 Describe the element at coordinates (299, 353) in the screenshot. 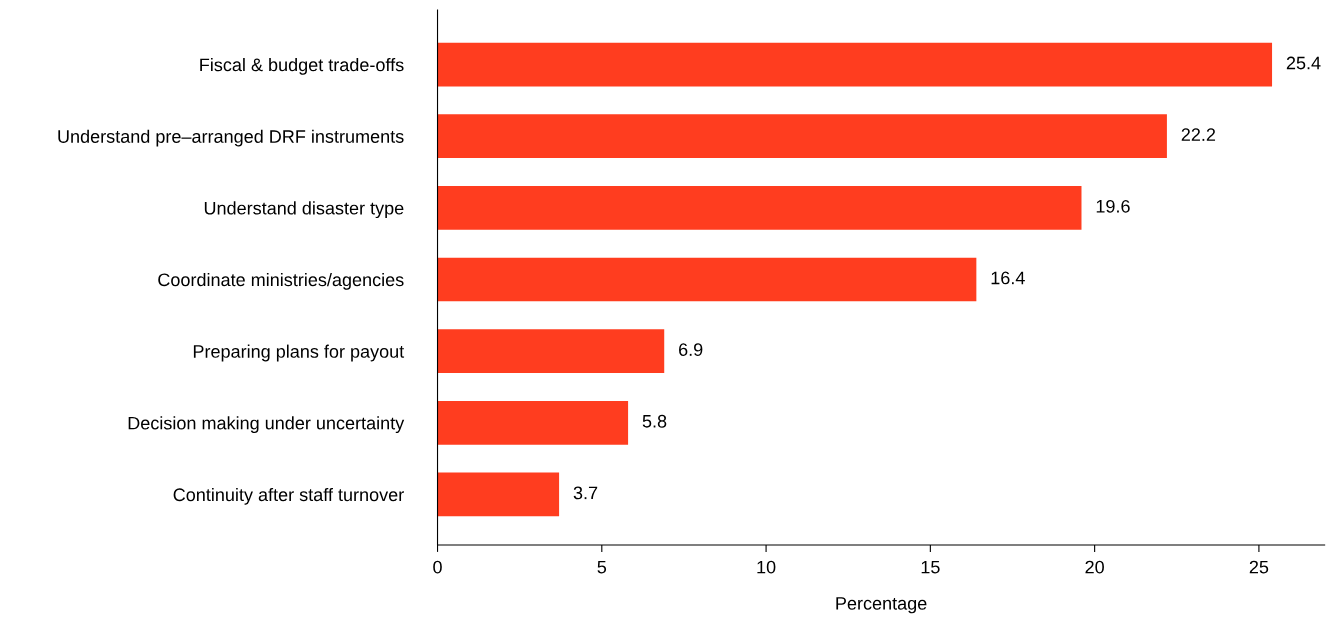

I see `y-tick-label: Preparing plans for payout` at that location.